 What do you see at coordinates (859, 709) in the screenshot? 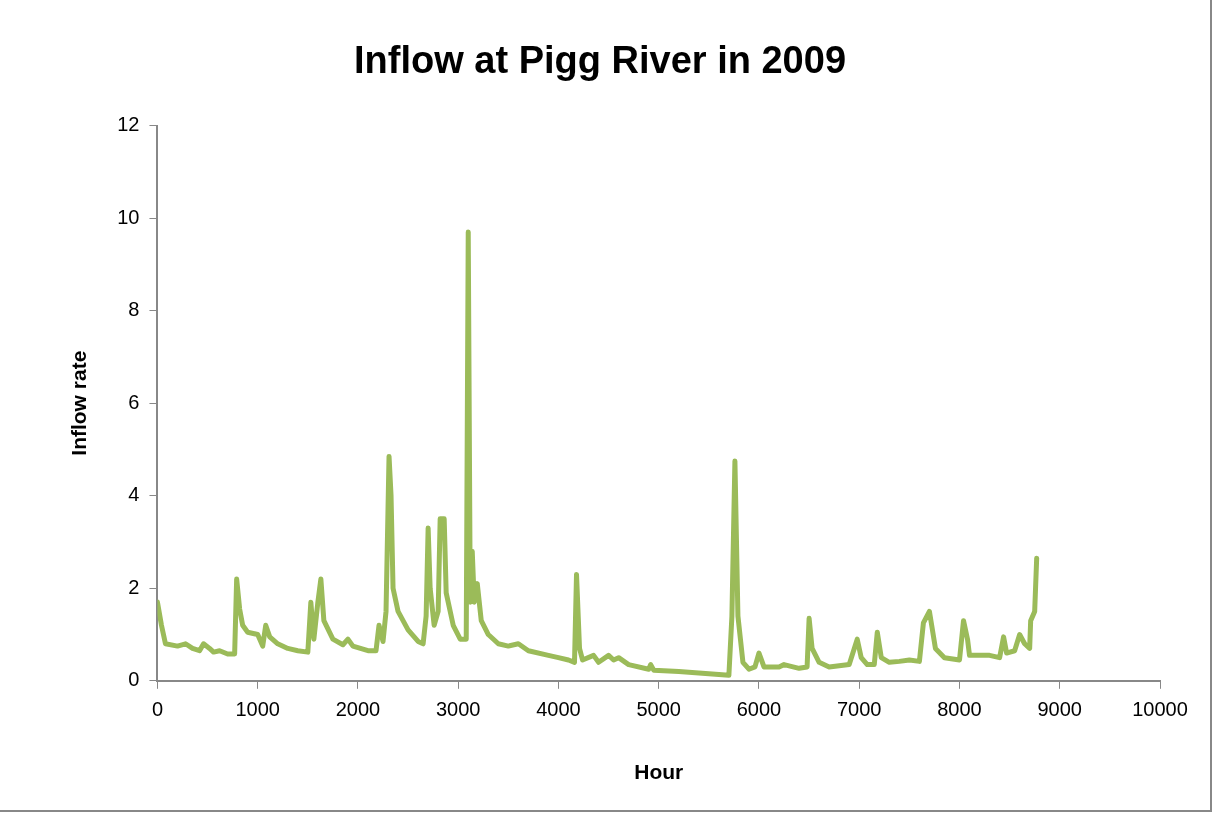
I see `x-tick-label: 7000` at bounding box center [859, 709].